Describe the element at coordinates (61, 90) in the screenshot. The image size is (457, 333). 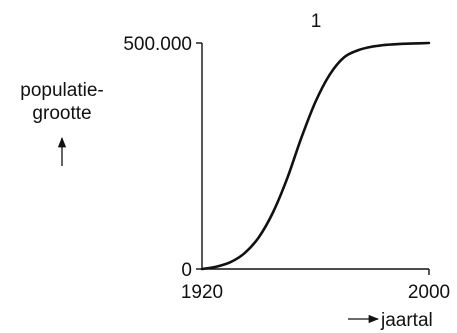
I see `y-axis-label-line1: populatie-` at that location.